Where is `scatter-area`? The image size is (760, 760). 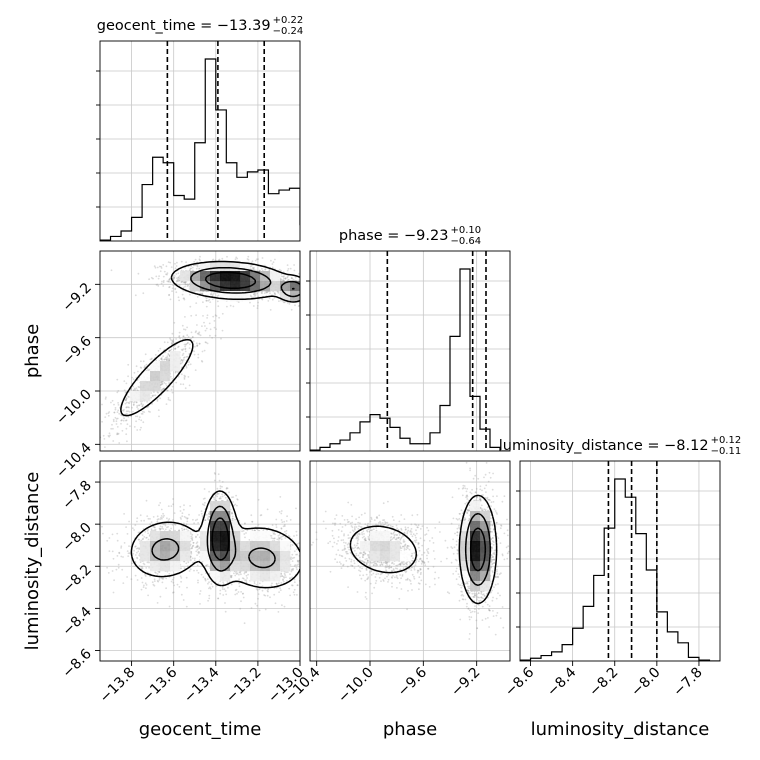
scatter-area is located at coordinates (200, 349).